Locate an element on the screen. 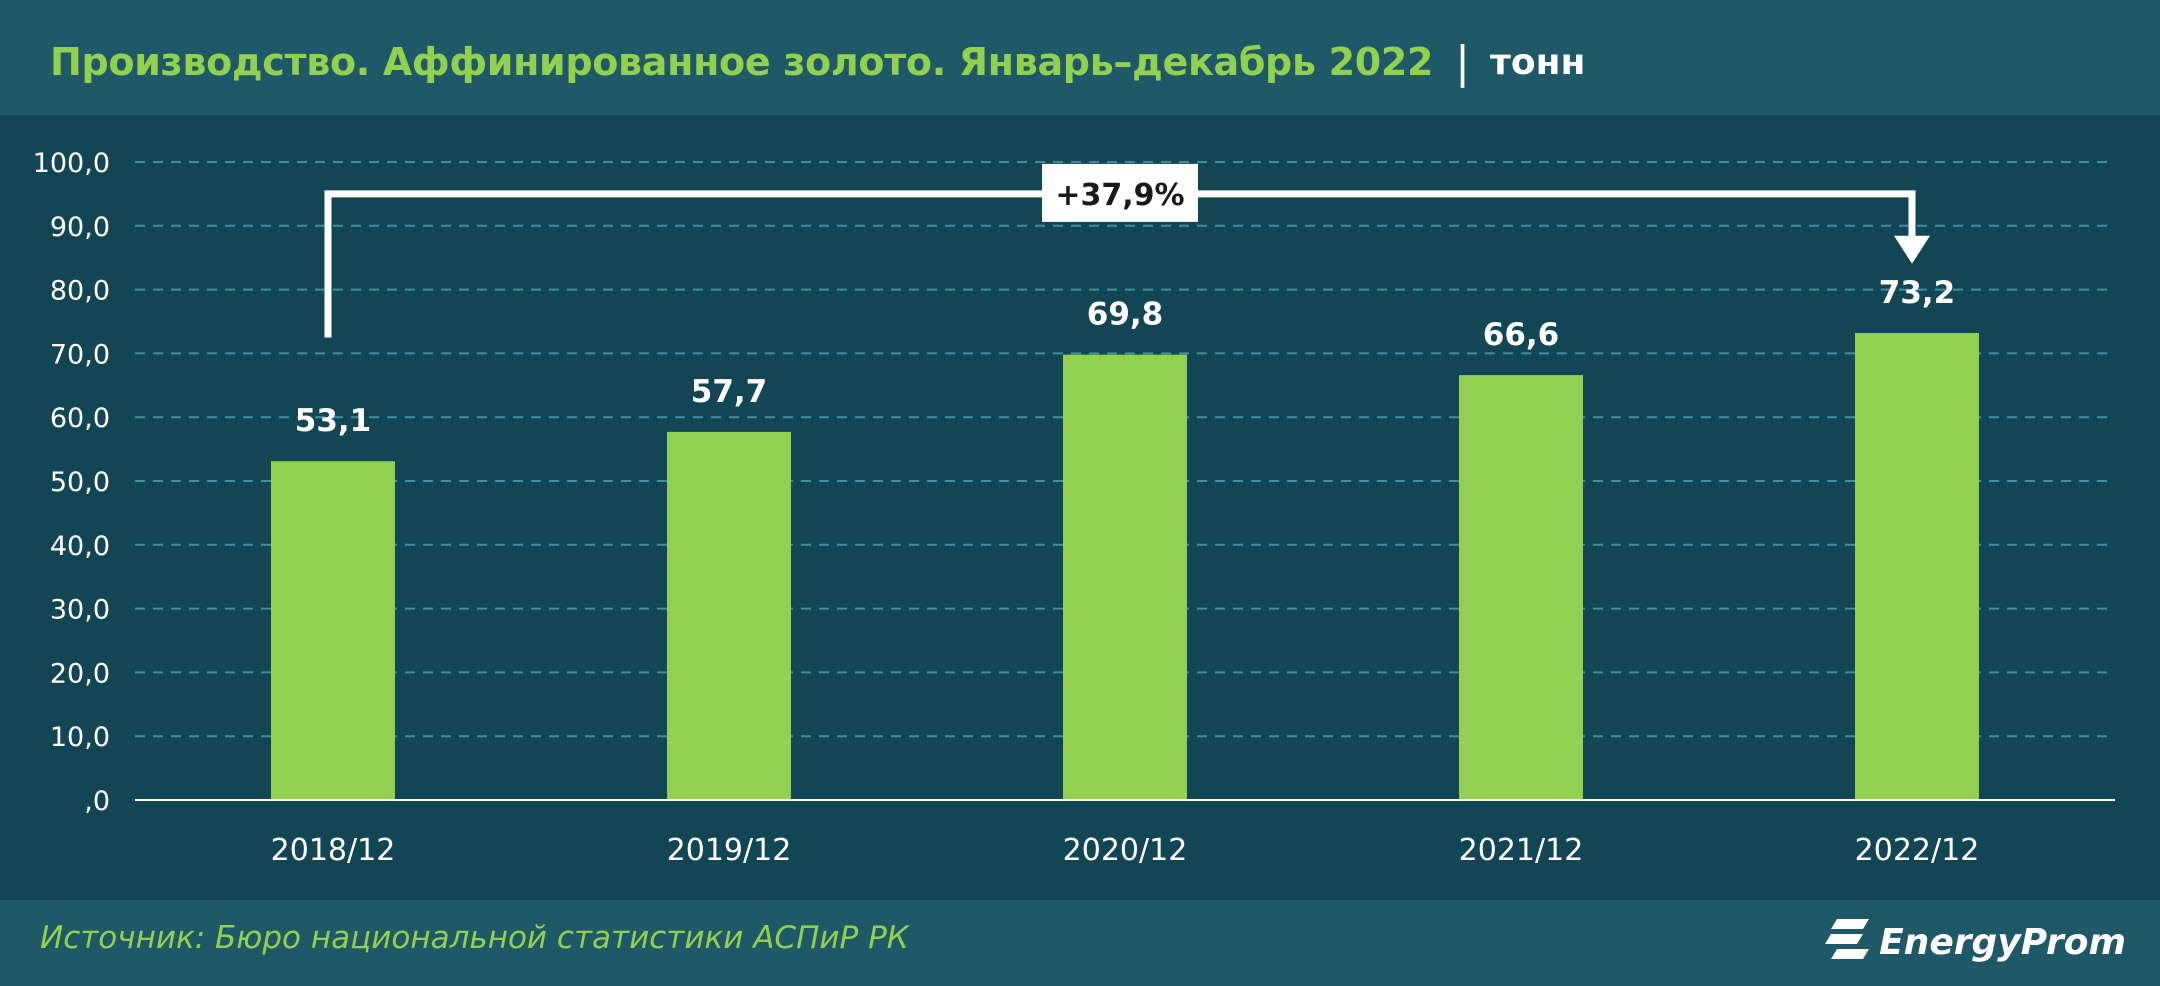 The width and height of the screenshot is (2160, 986). y-tick-label: 70,0 is located at coordinates (80, 354).